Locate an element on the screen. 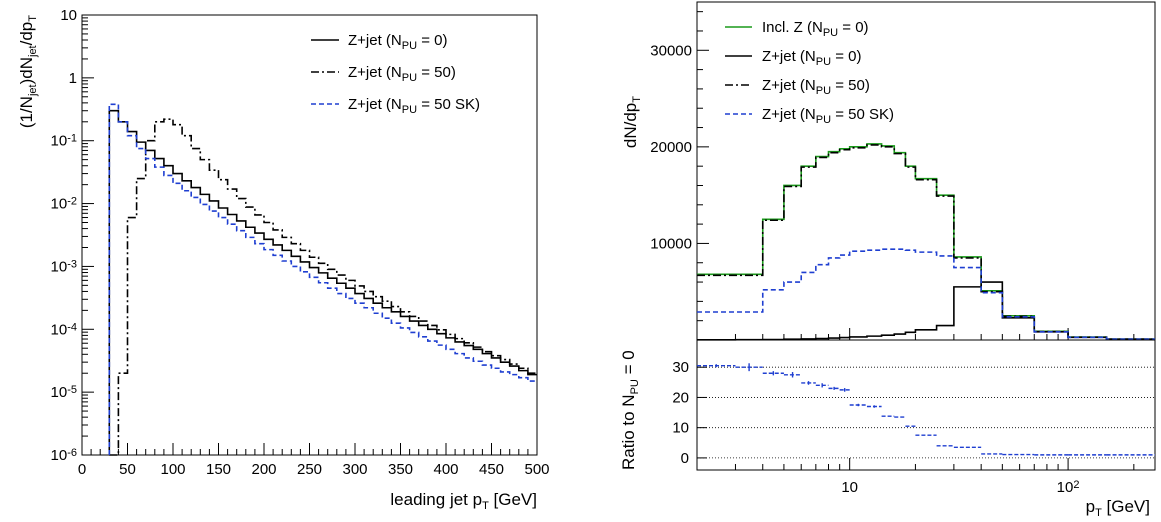 Image resolution: width=1161 pixels, height=522 pixels. y-axis-title: (1/Njet)dNjet/dpT is located at coordinates (28, 71).